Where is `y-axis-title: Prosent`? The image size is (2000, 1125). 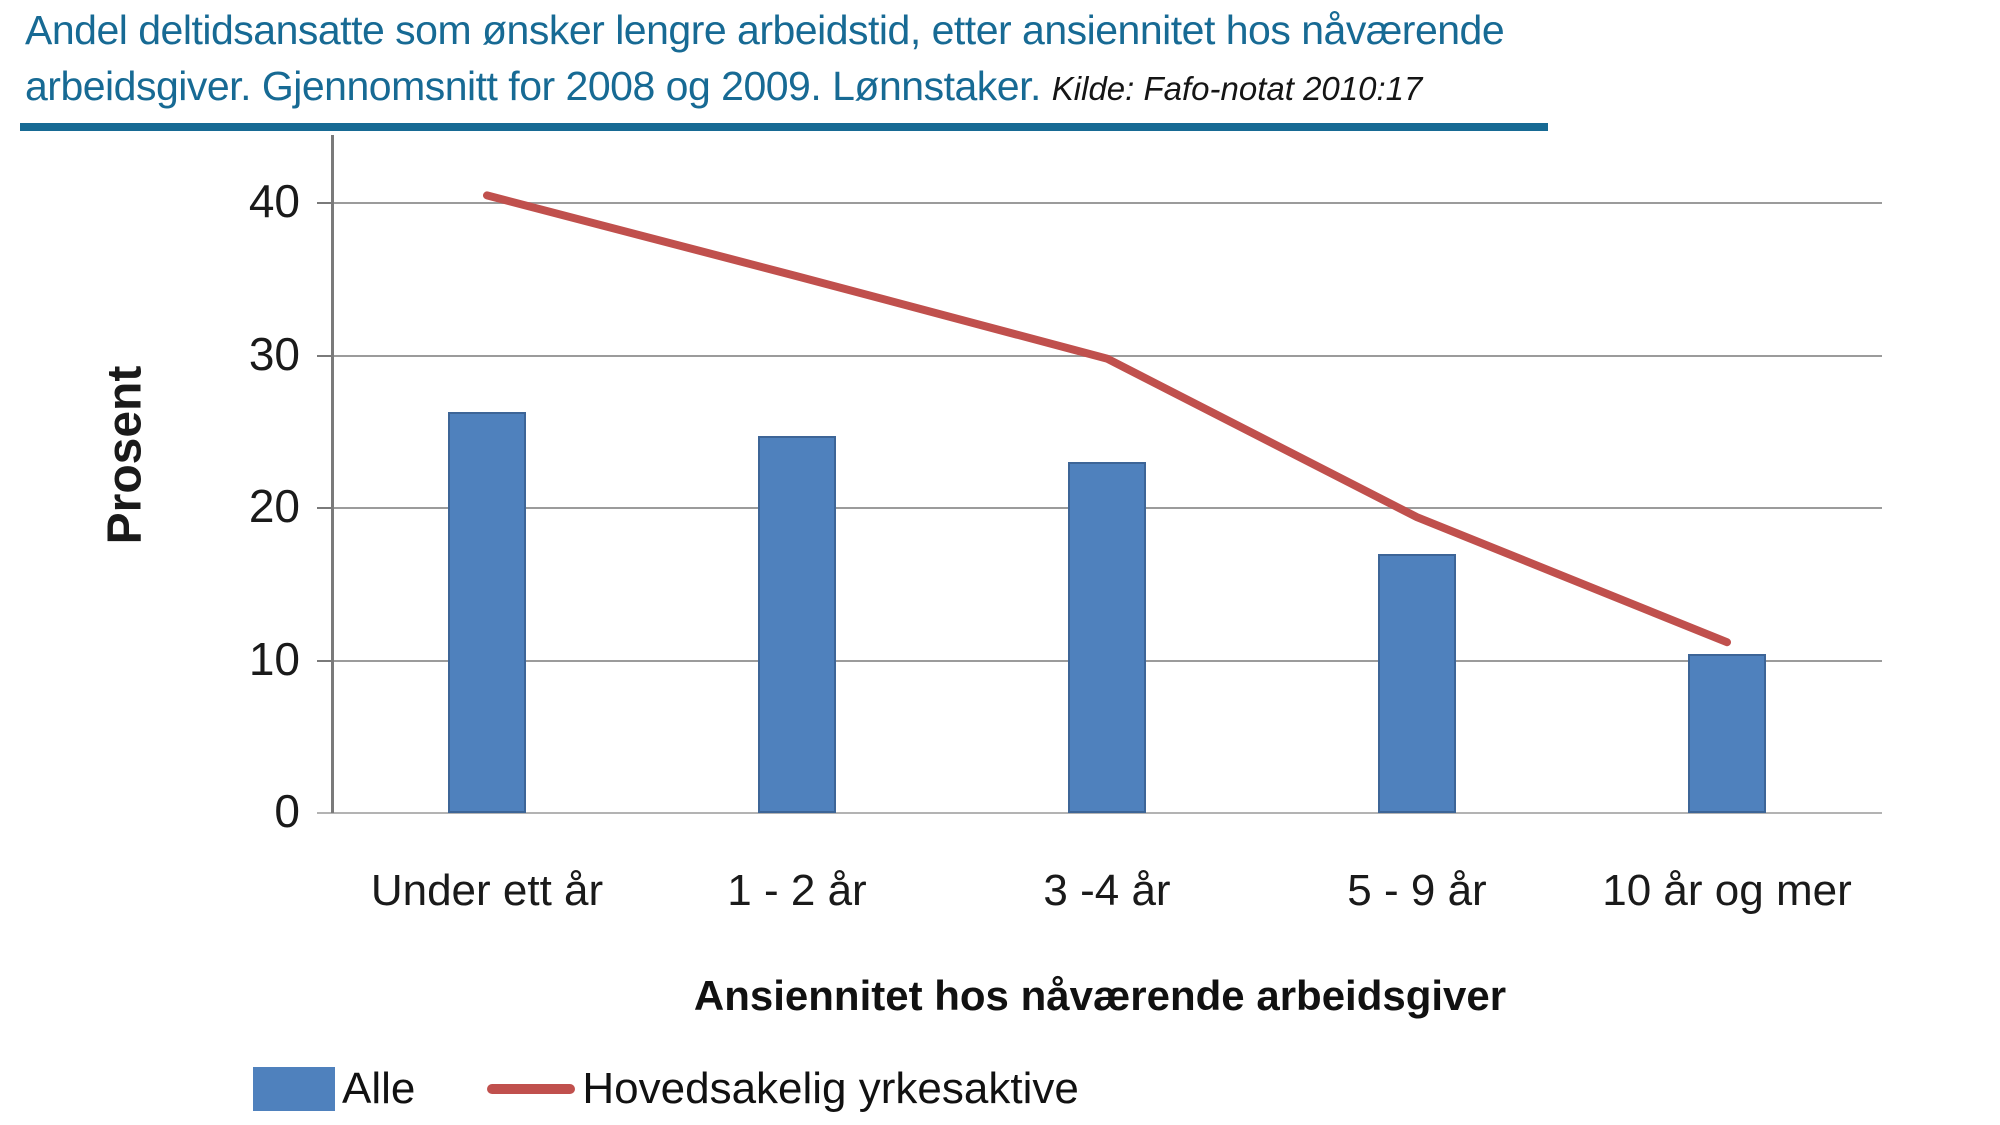 y-axis-title: Prosent is located at coordinates (125, 455).